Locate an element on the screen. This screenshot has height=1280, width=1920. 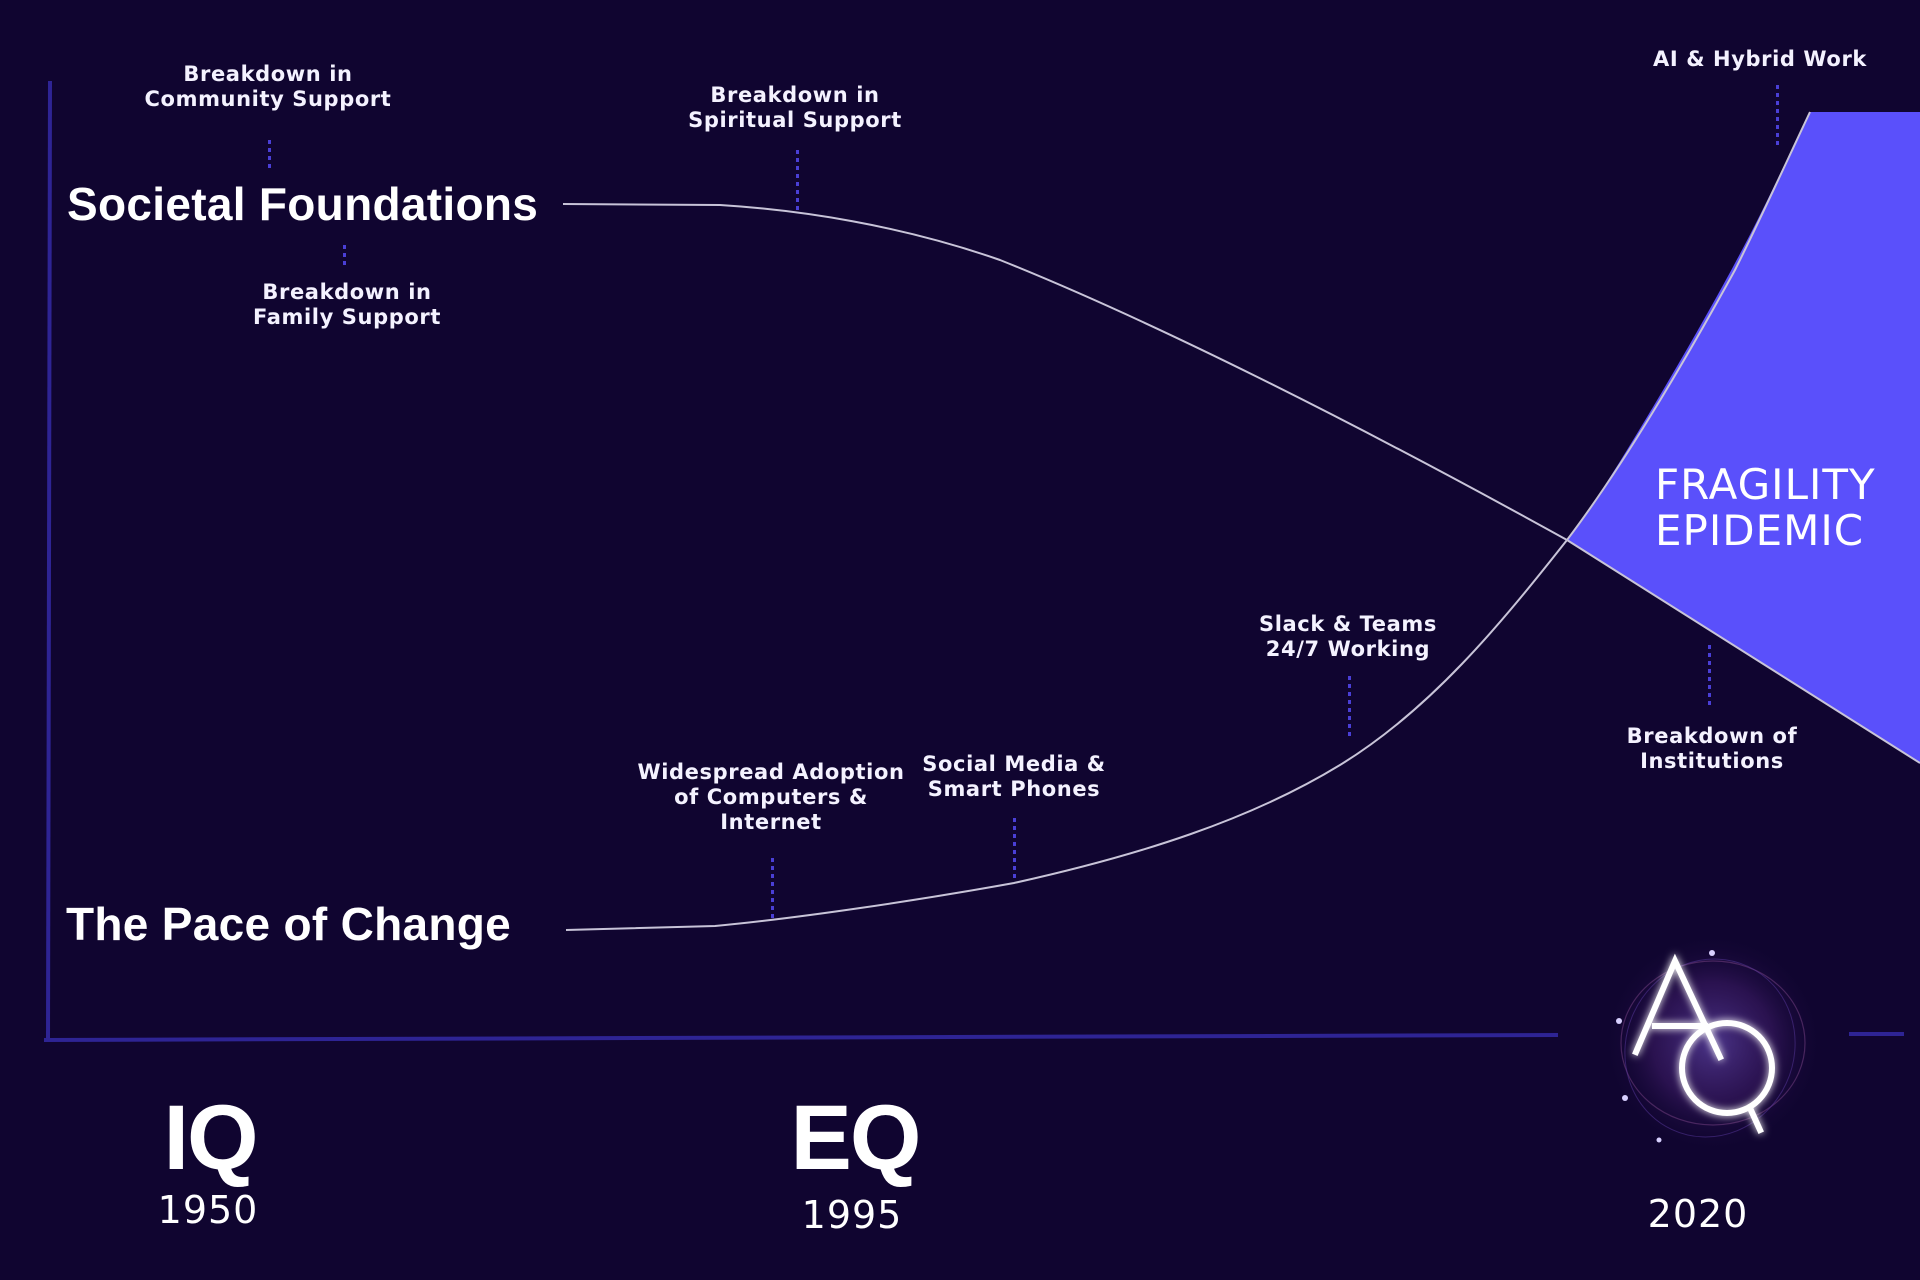
connector-social is located at coordinates (1014, 848).